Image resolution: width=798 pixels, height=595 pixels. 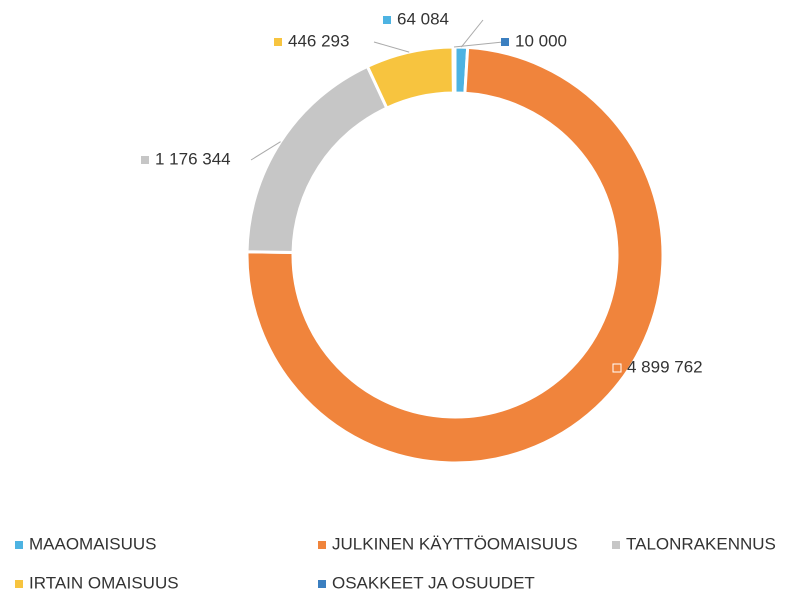 I want to click on data-label: 446 293, so click(x=318, y=40).